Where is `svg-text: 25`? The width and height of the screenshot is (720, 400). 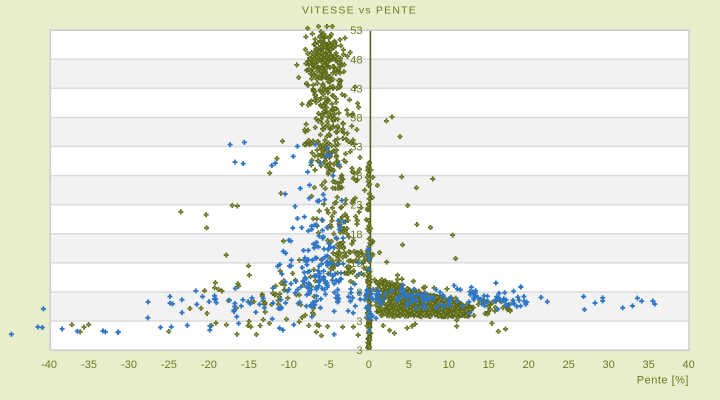
svg-text: 25 is located at coordinates (569, 365).